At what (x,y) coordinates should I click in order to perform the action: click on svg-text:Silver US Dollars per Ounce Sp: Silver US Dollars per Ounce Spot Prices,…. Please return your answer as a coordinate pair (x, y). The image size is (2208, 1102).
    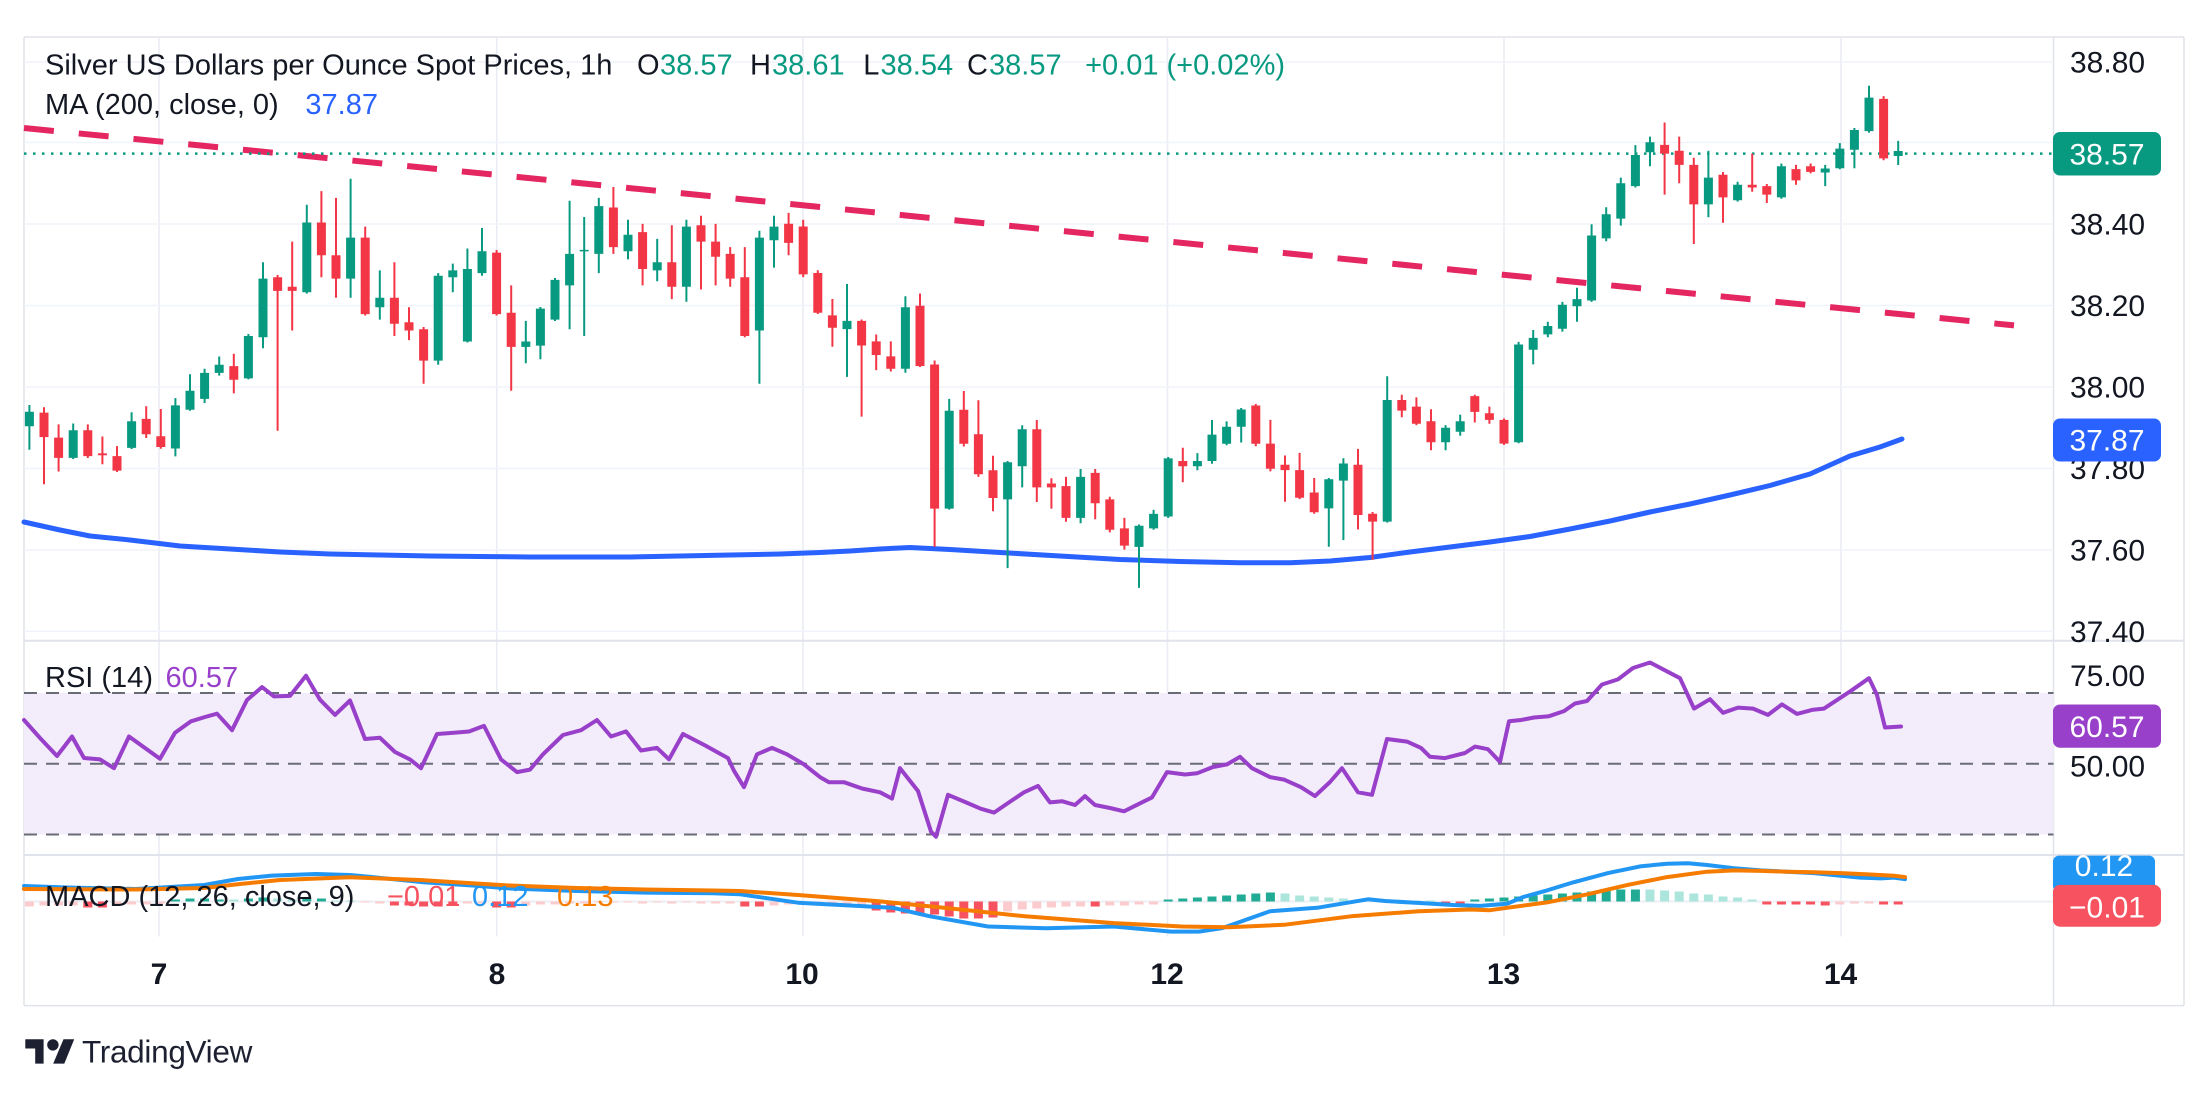
    Looking at the image, I should click on (328, 66).